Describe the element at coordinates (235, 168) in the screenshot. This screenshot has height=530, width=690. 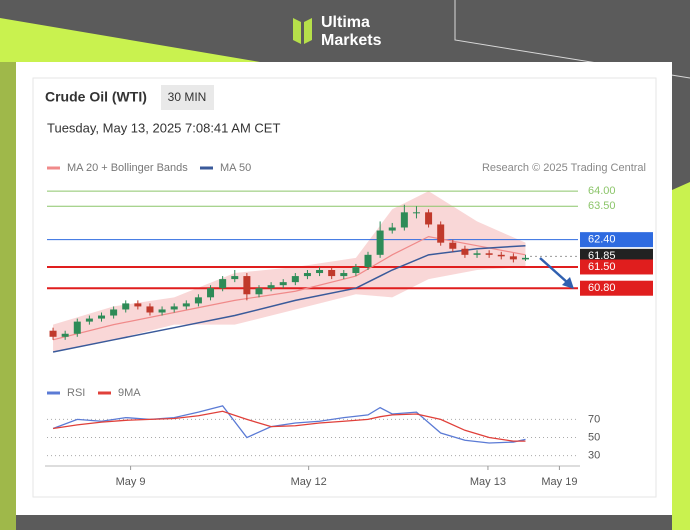
I see `legend-label: MA 50` at that location.